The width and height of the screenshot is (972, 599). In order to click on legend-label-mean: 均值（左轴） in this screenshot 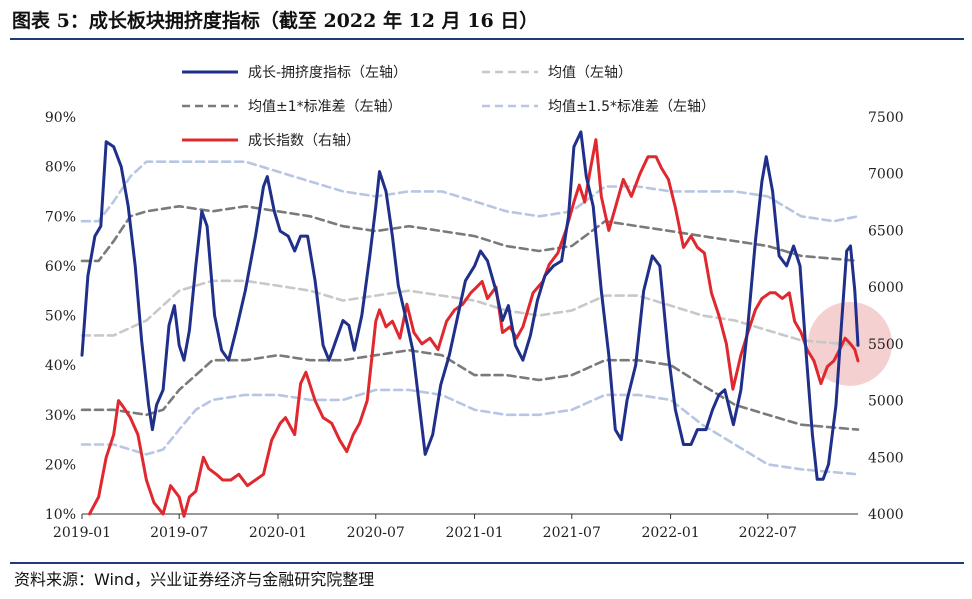, I will do `click(590, 73)`.